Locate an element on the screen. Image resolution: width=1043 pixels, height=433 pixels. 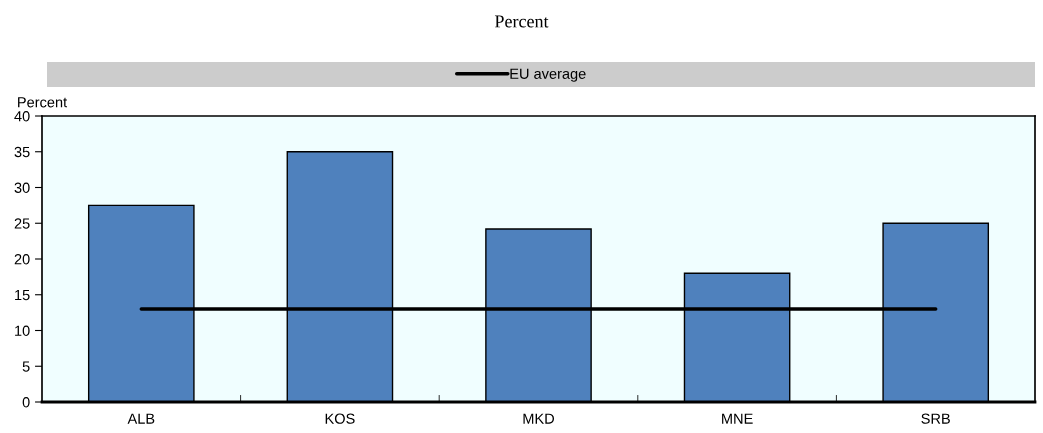
y-tick-label: 10 is located at coordinates (22, 330).